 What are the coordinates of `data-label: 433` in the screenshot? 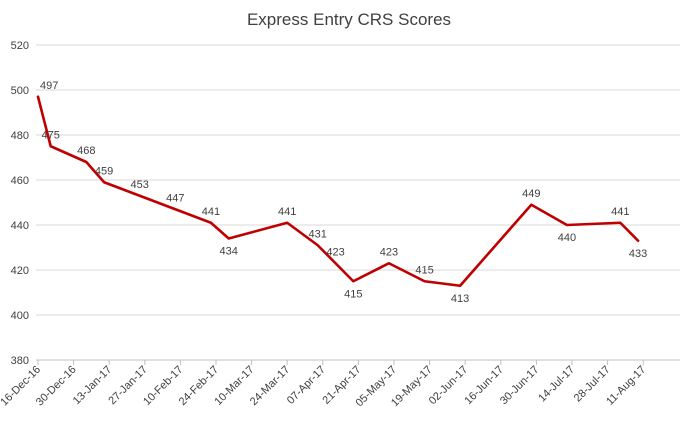 It's located at (638, 254).